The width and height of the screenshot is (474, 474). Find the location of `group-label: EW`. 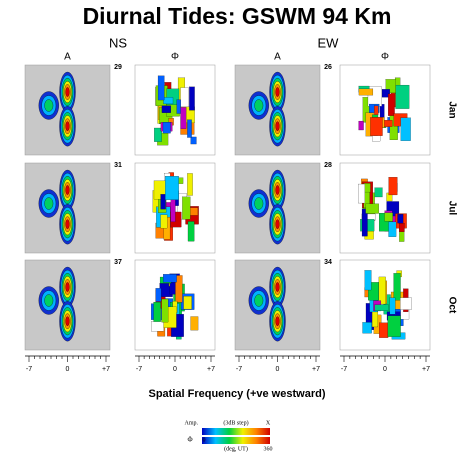

group-label: EW is located at coordinates (329, 42).